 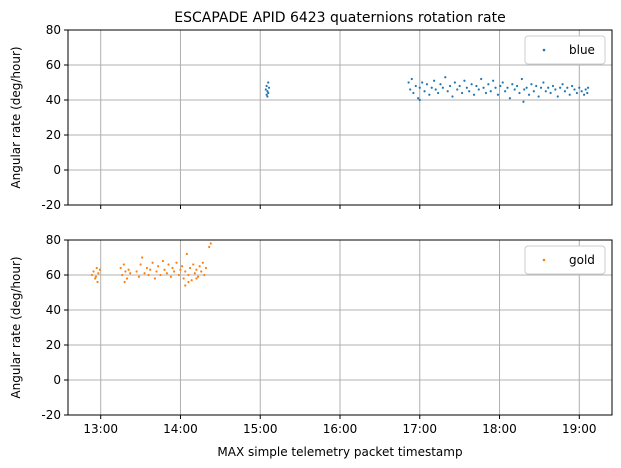 I want to click on legend-label: blue, so click(x=582, y=50).